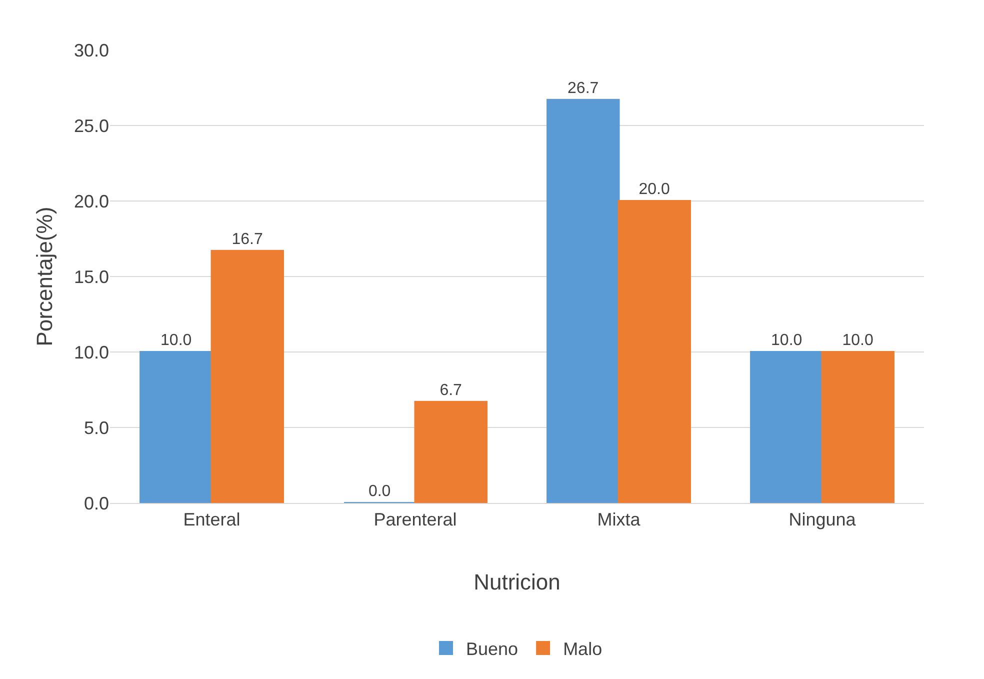 The width and height of the screenshot is (984, 679). What do you see at coordinates (211, 520) in the screenshot?
I see `x-tick-label: Enteral` at bounding box center [211, 520].